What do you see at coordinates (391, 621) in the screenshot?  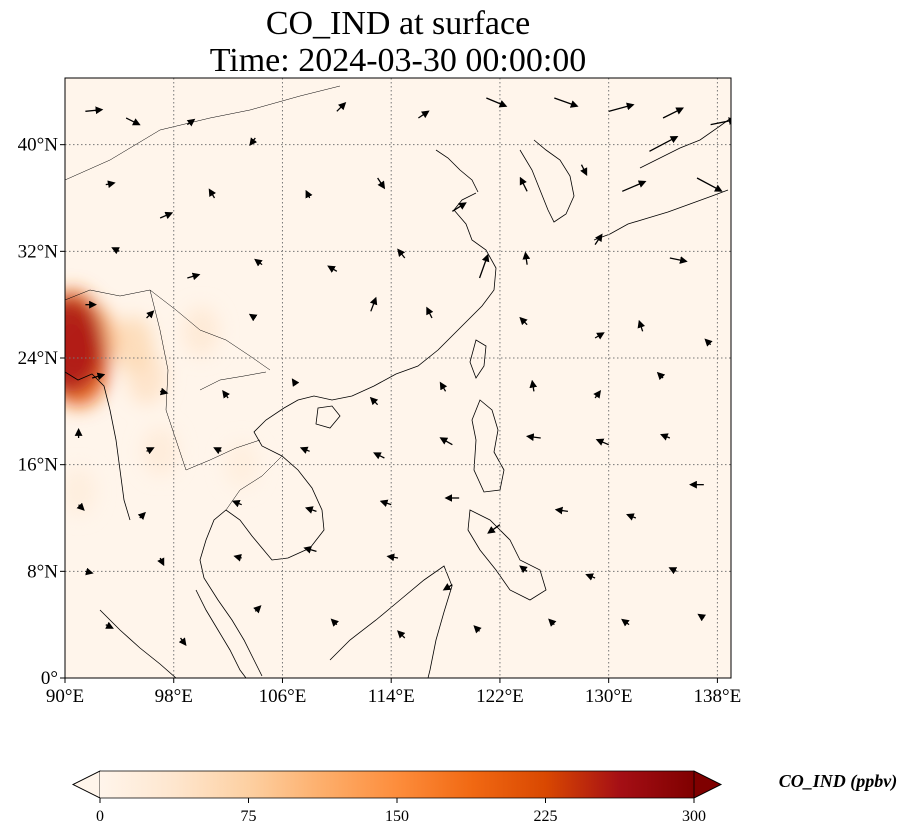 I see `coastline-borneo` at bounding box center [391, 621].